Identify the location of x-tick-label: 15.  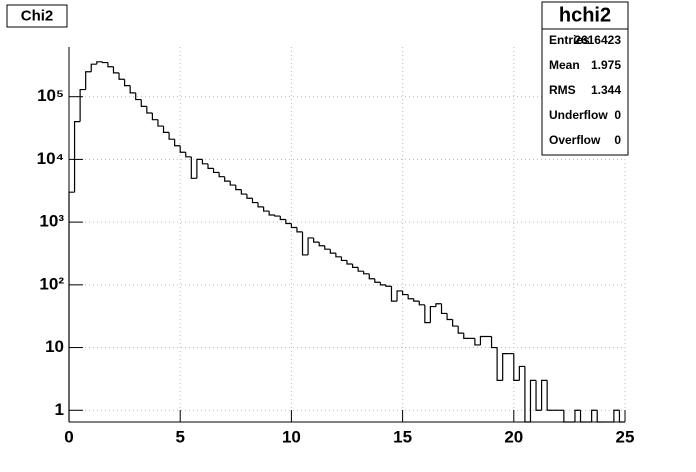
(402, 436).